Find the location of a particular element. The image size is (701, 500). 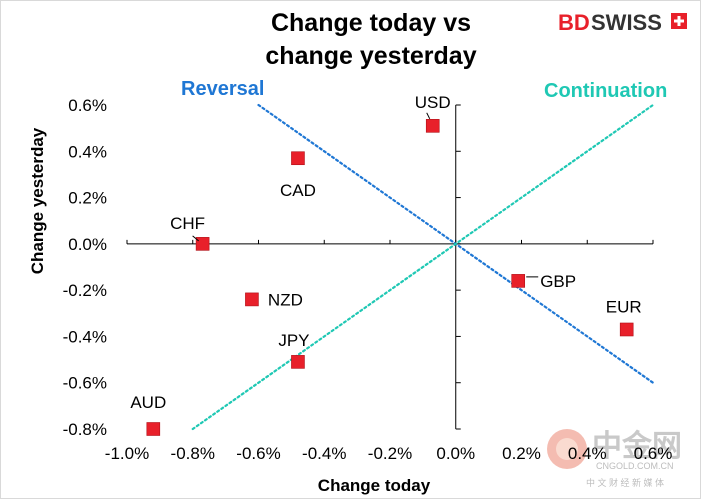

y-tick-label: 0.6% is located at coordinates (87, 105).